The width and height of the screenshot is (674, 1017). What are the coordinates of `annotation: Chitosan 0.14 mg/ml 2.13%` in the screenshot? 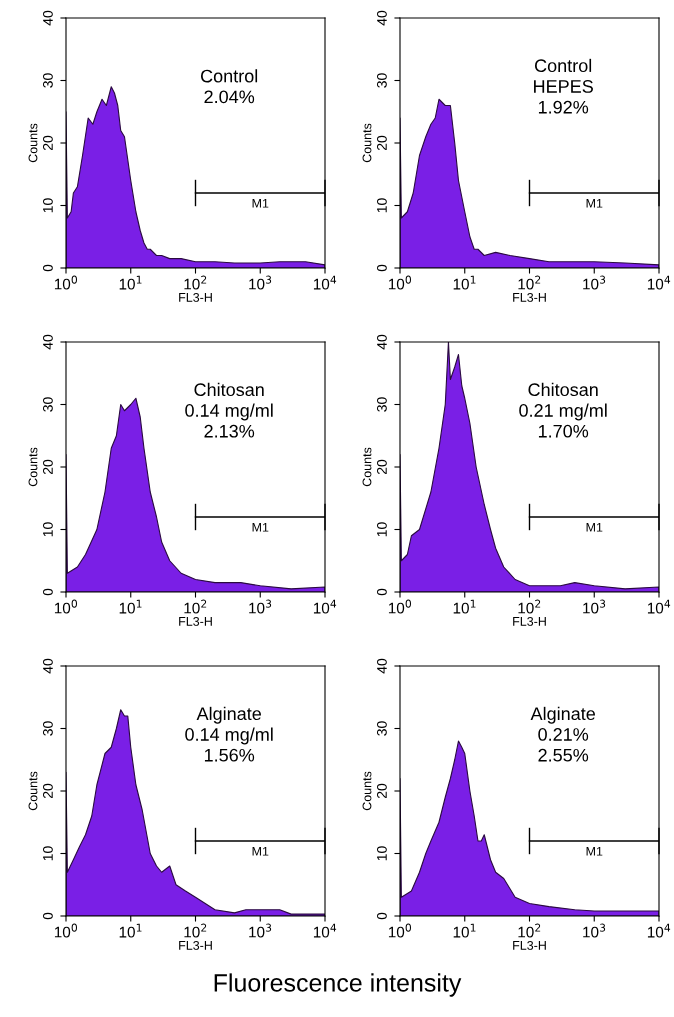 It's located at (229, 410).